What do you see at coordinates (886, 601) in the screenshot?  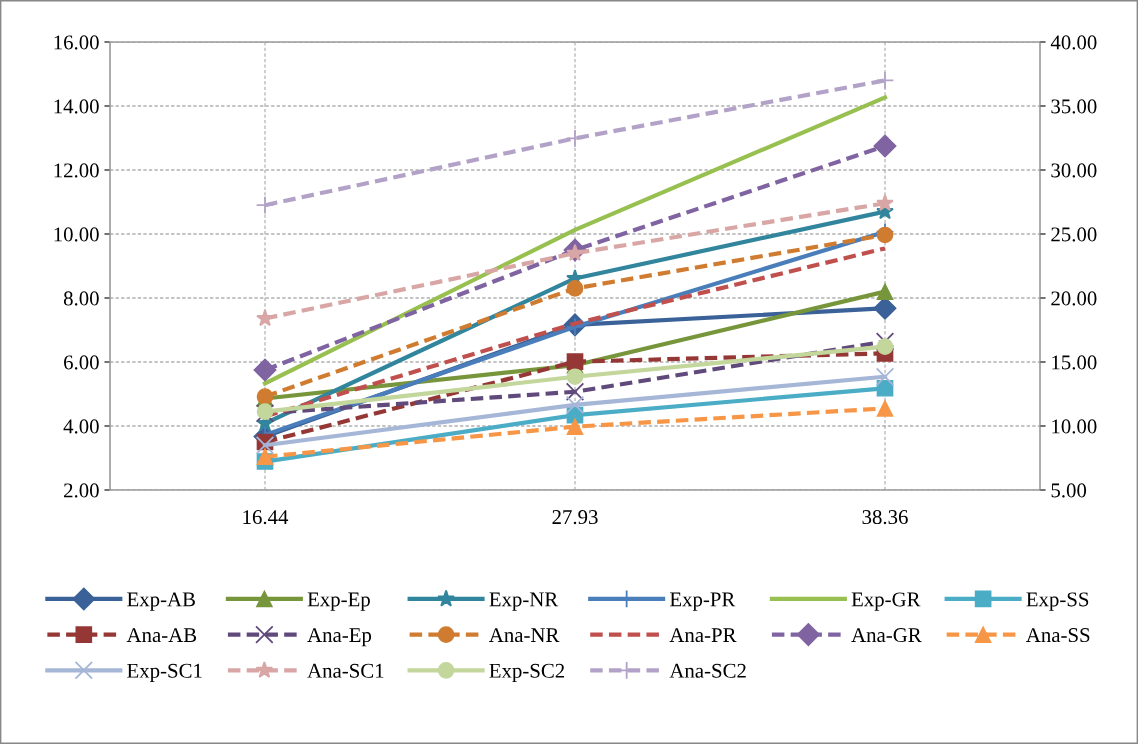 I see `legend-label: Exp-GR` at bounding box center [886, 601].